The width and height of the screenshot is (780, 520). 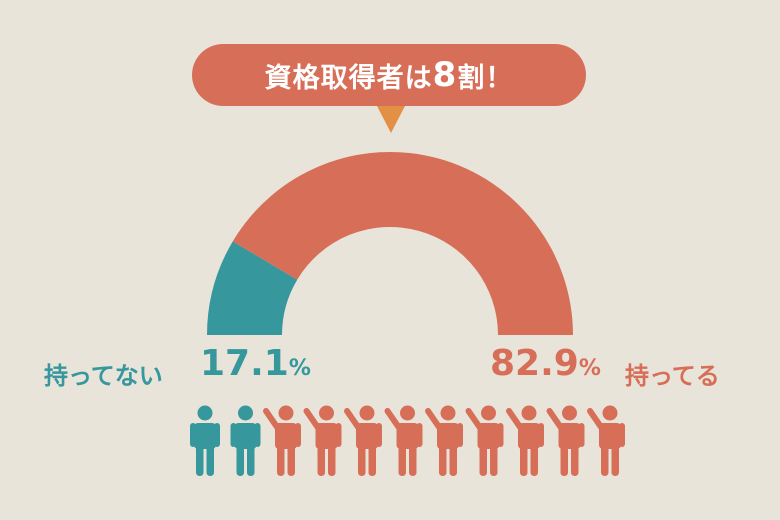 I want to click on headline-bubble: 資格取得者は 8 割！, so click(x=389, y=75).